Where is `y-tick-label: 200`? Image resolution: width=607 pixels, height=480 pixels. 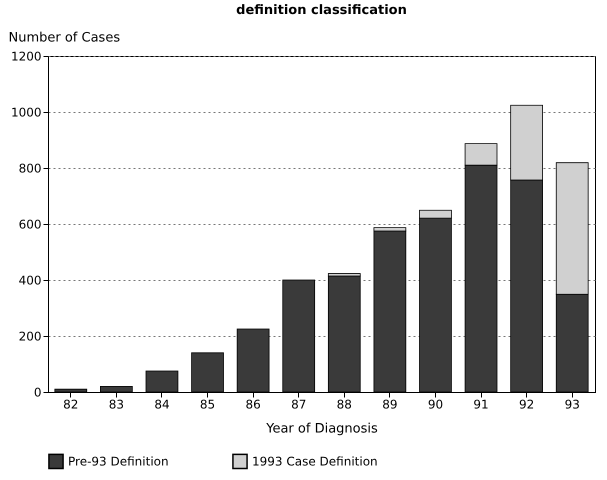 y-tick-label: 200 is located at coordinates (30, 337).